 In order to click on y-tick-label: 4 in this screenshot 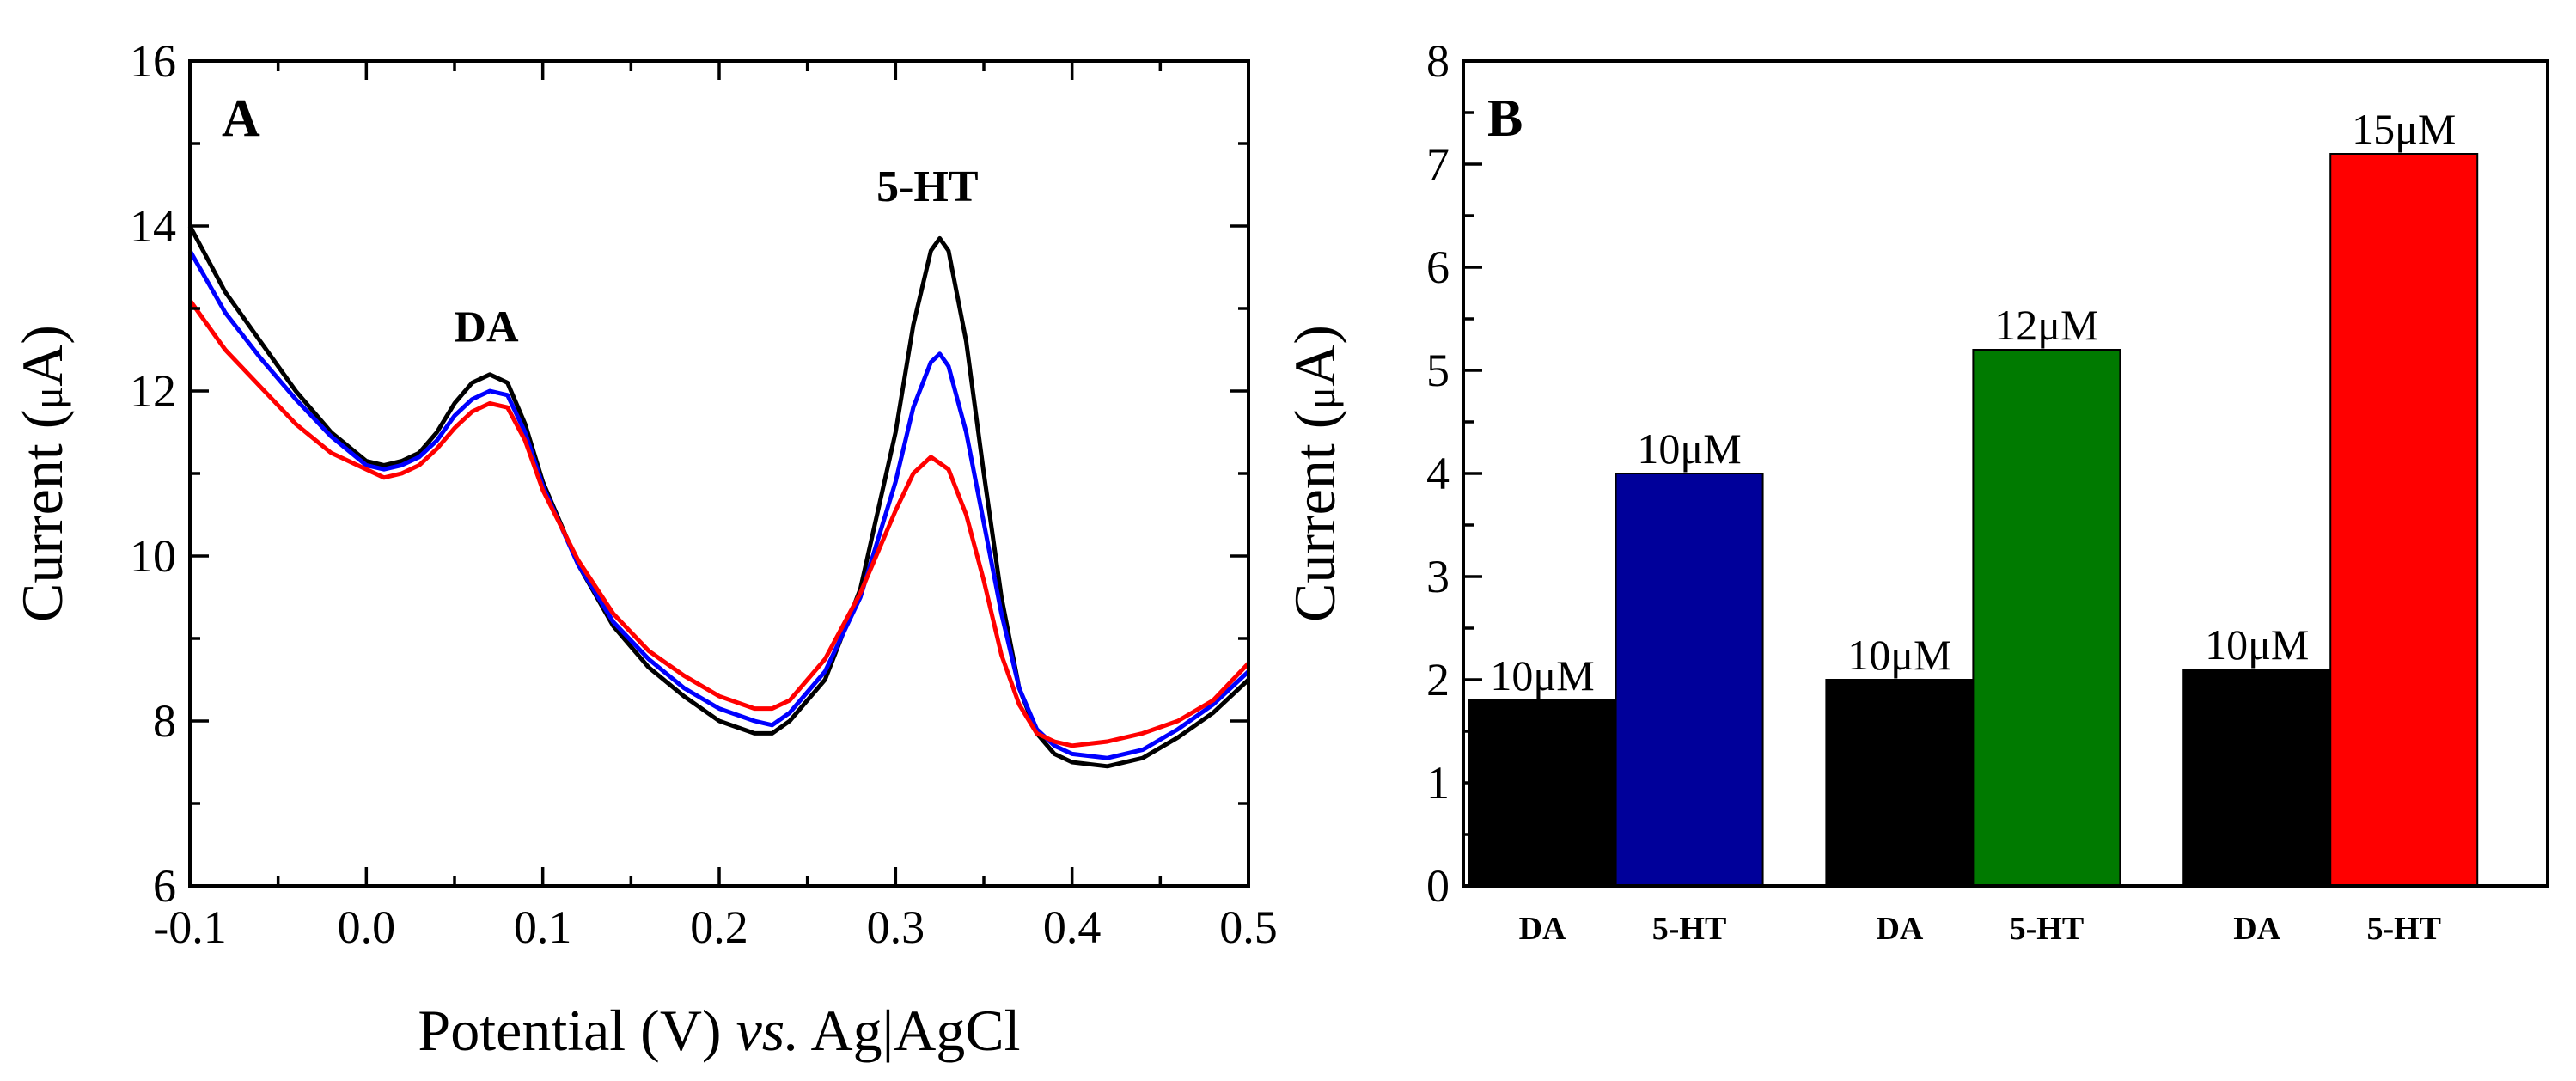, I will do `click(1438, 473)`.